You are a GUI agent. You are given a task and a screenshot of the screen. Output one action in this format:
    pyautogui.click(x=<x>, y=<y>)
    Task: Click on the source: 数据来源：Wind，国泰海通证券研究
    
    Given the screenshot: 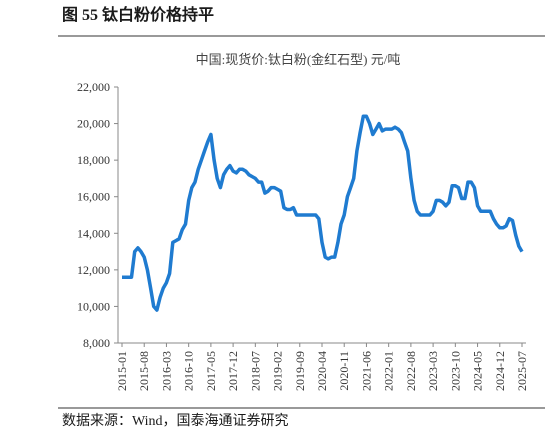 What is the action you would take?
    pyautogui.click(x=175, y=421)
    